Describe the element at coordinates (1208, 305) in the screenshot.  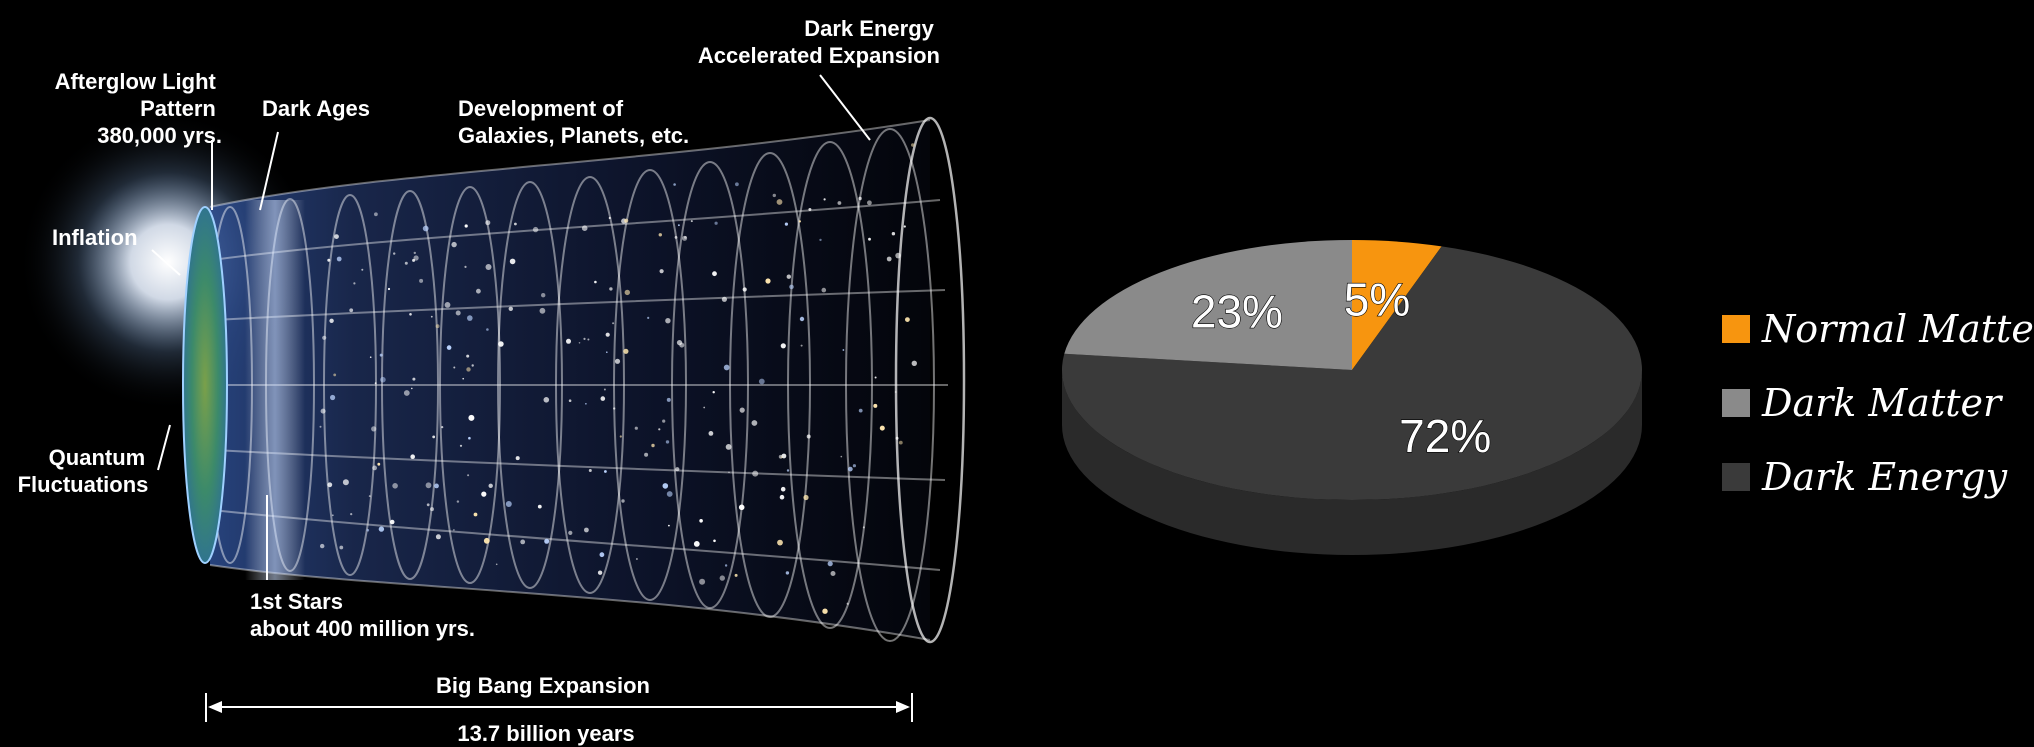
I see `pie-slice-dark-matter` at that location.